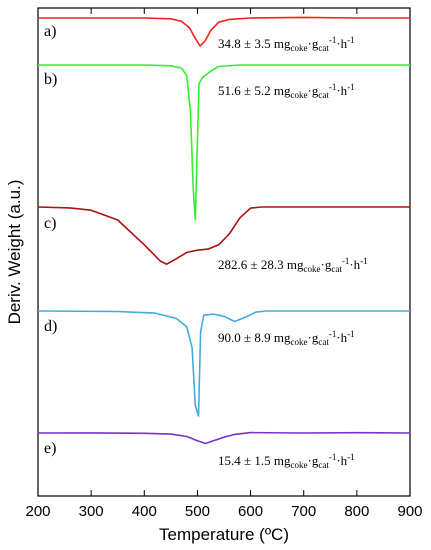  I want to click on panel-label: a), so click(50, 31).